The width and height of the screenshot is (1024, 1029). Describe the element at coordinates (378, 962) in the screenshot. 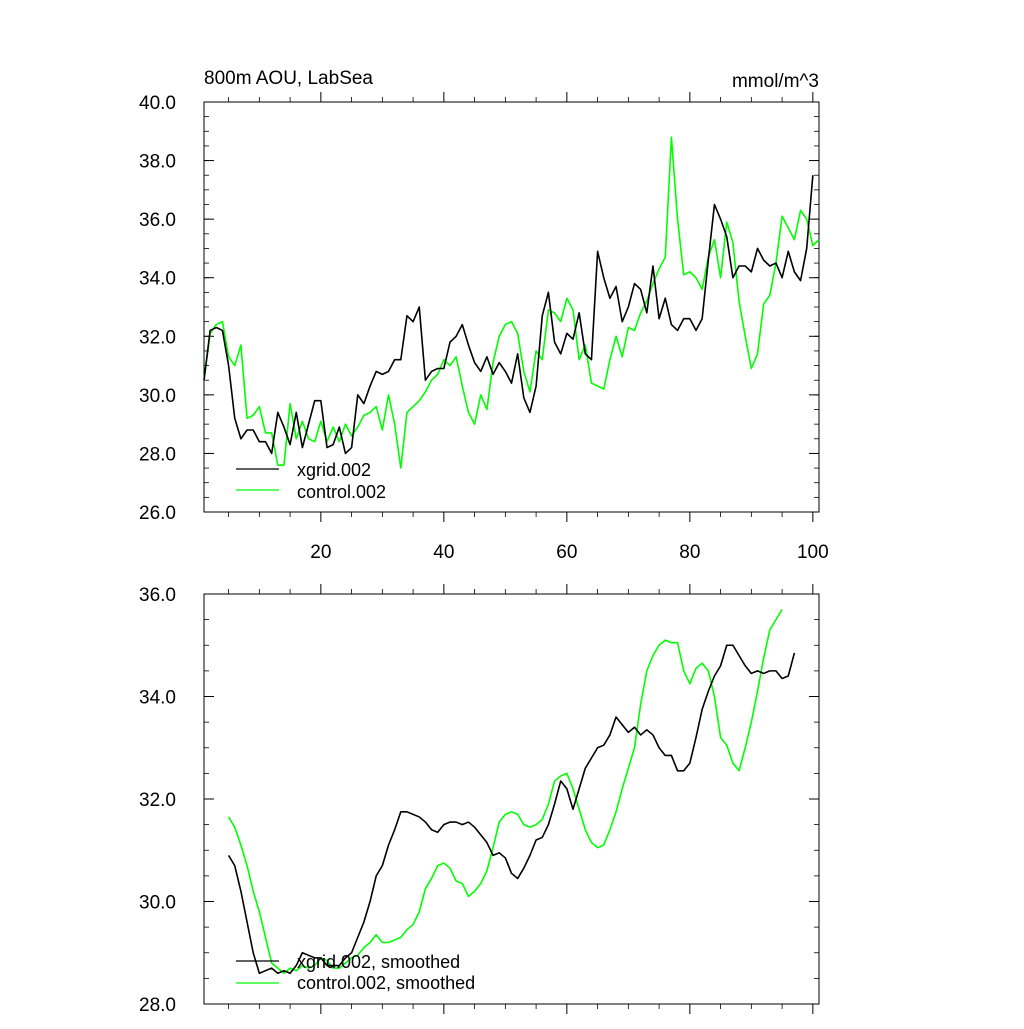

I see `legend-label-xgrid-smoothed: xgrid.002, smoothed` at that location.